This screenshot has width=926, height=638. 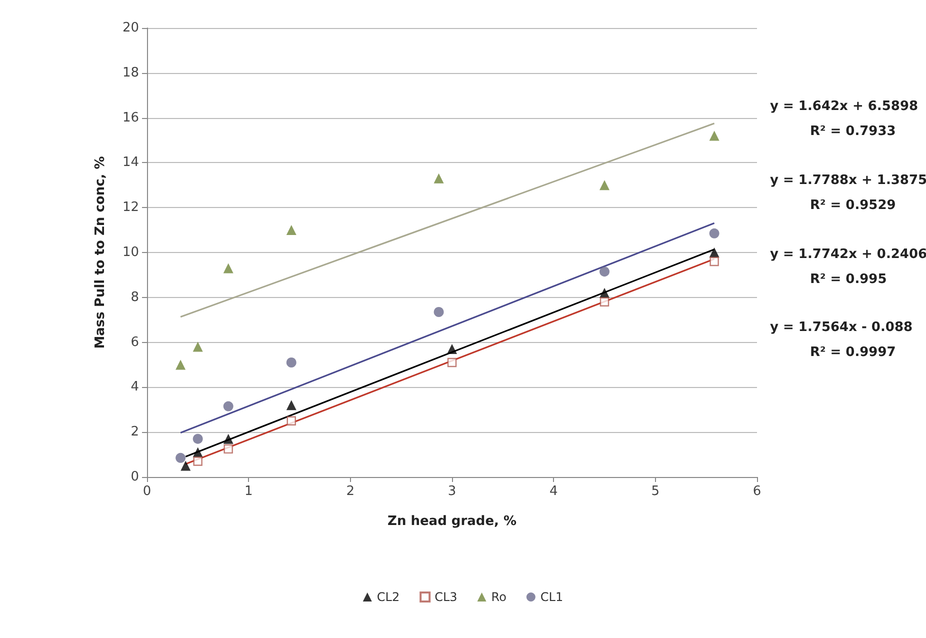 I want to click on y-tick-label: 10, so click(x=130, y=252).